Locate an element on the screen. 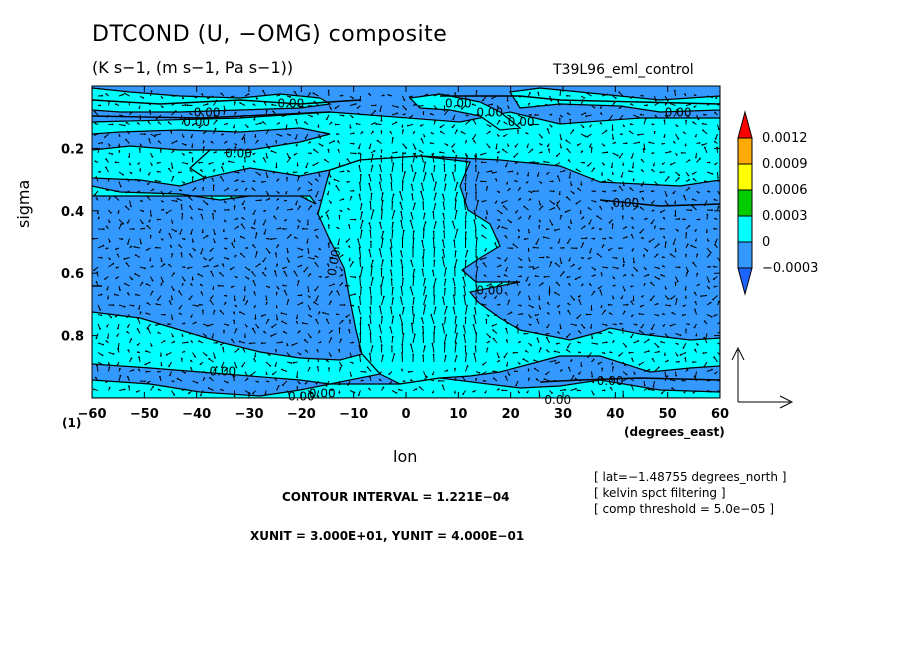 This screenshot has width=904, height=654. y-tick-label: 0.4 is located at coordinates (72, 212).